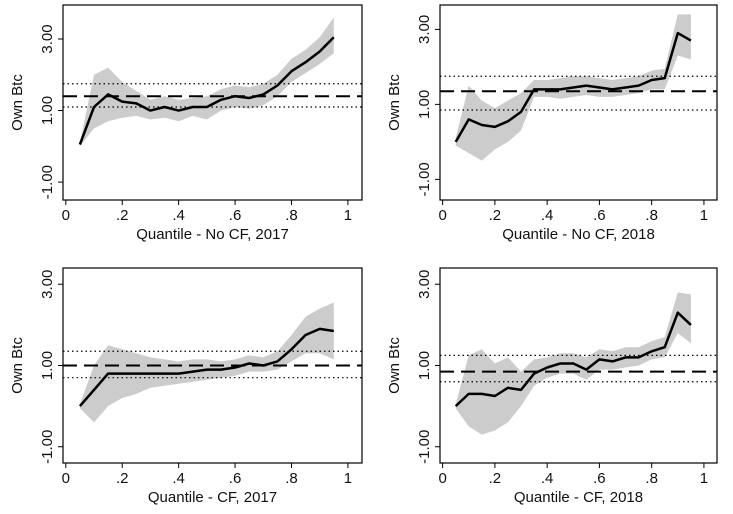 The height and width of the screenshot is (514, 733). What do you see at coordinates (578, 497) in the screenshot?
I see `x-axis-title: Quantile - CF, 2018` at bounding box center [578, 497].